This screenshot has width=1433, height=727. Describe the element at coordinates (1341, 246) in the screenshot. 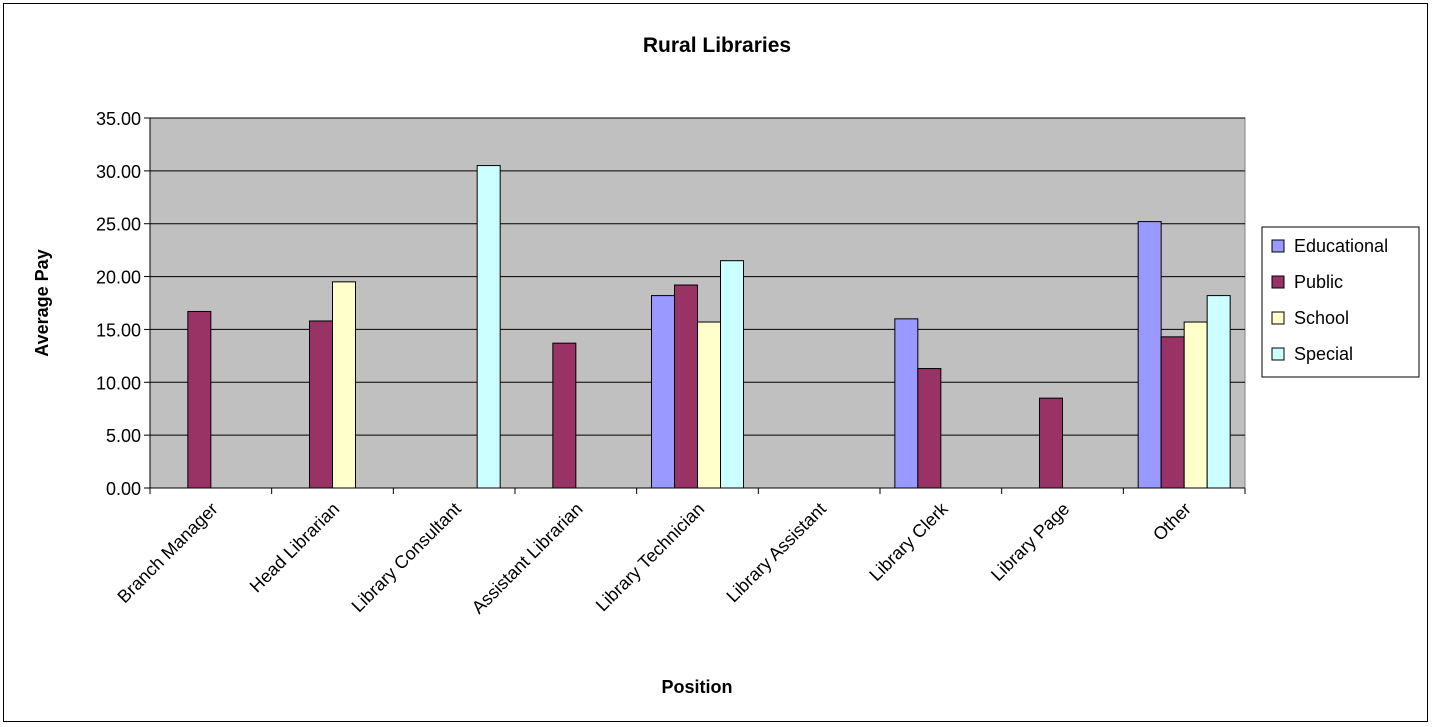

I see `legend-label: Educational` at that location.